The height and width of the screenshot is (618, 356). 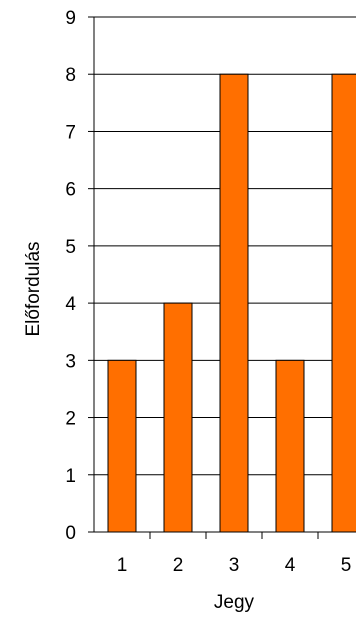 What do you see at coordinates (70, 304) in the screenshot?
I see `y-tick-label: 4` at bounding box center [70, 304].